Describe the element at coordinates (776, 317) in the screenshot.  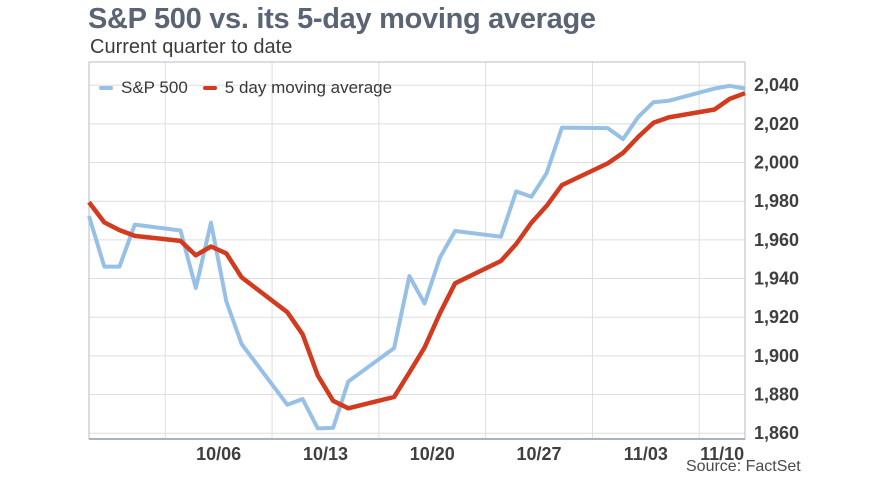
I see `y-tick-label: 1,920` at that location.